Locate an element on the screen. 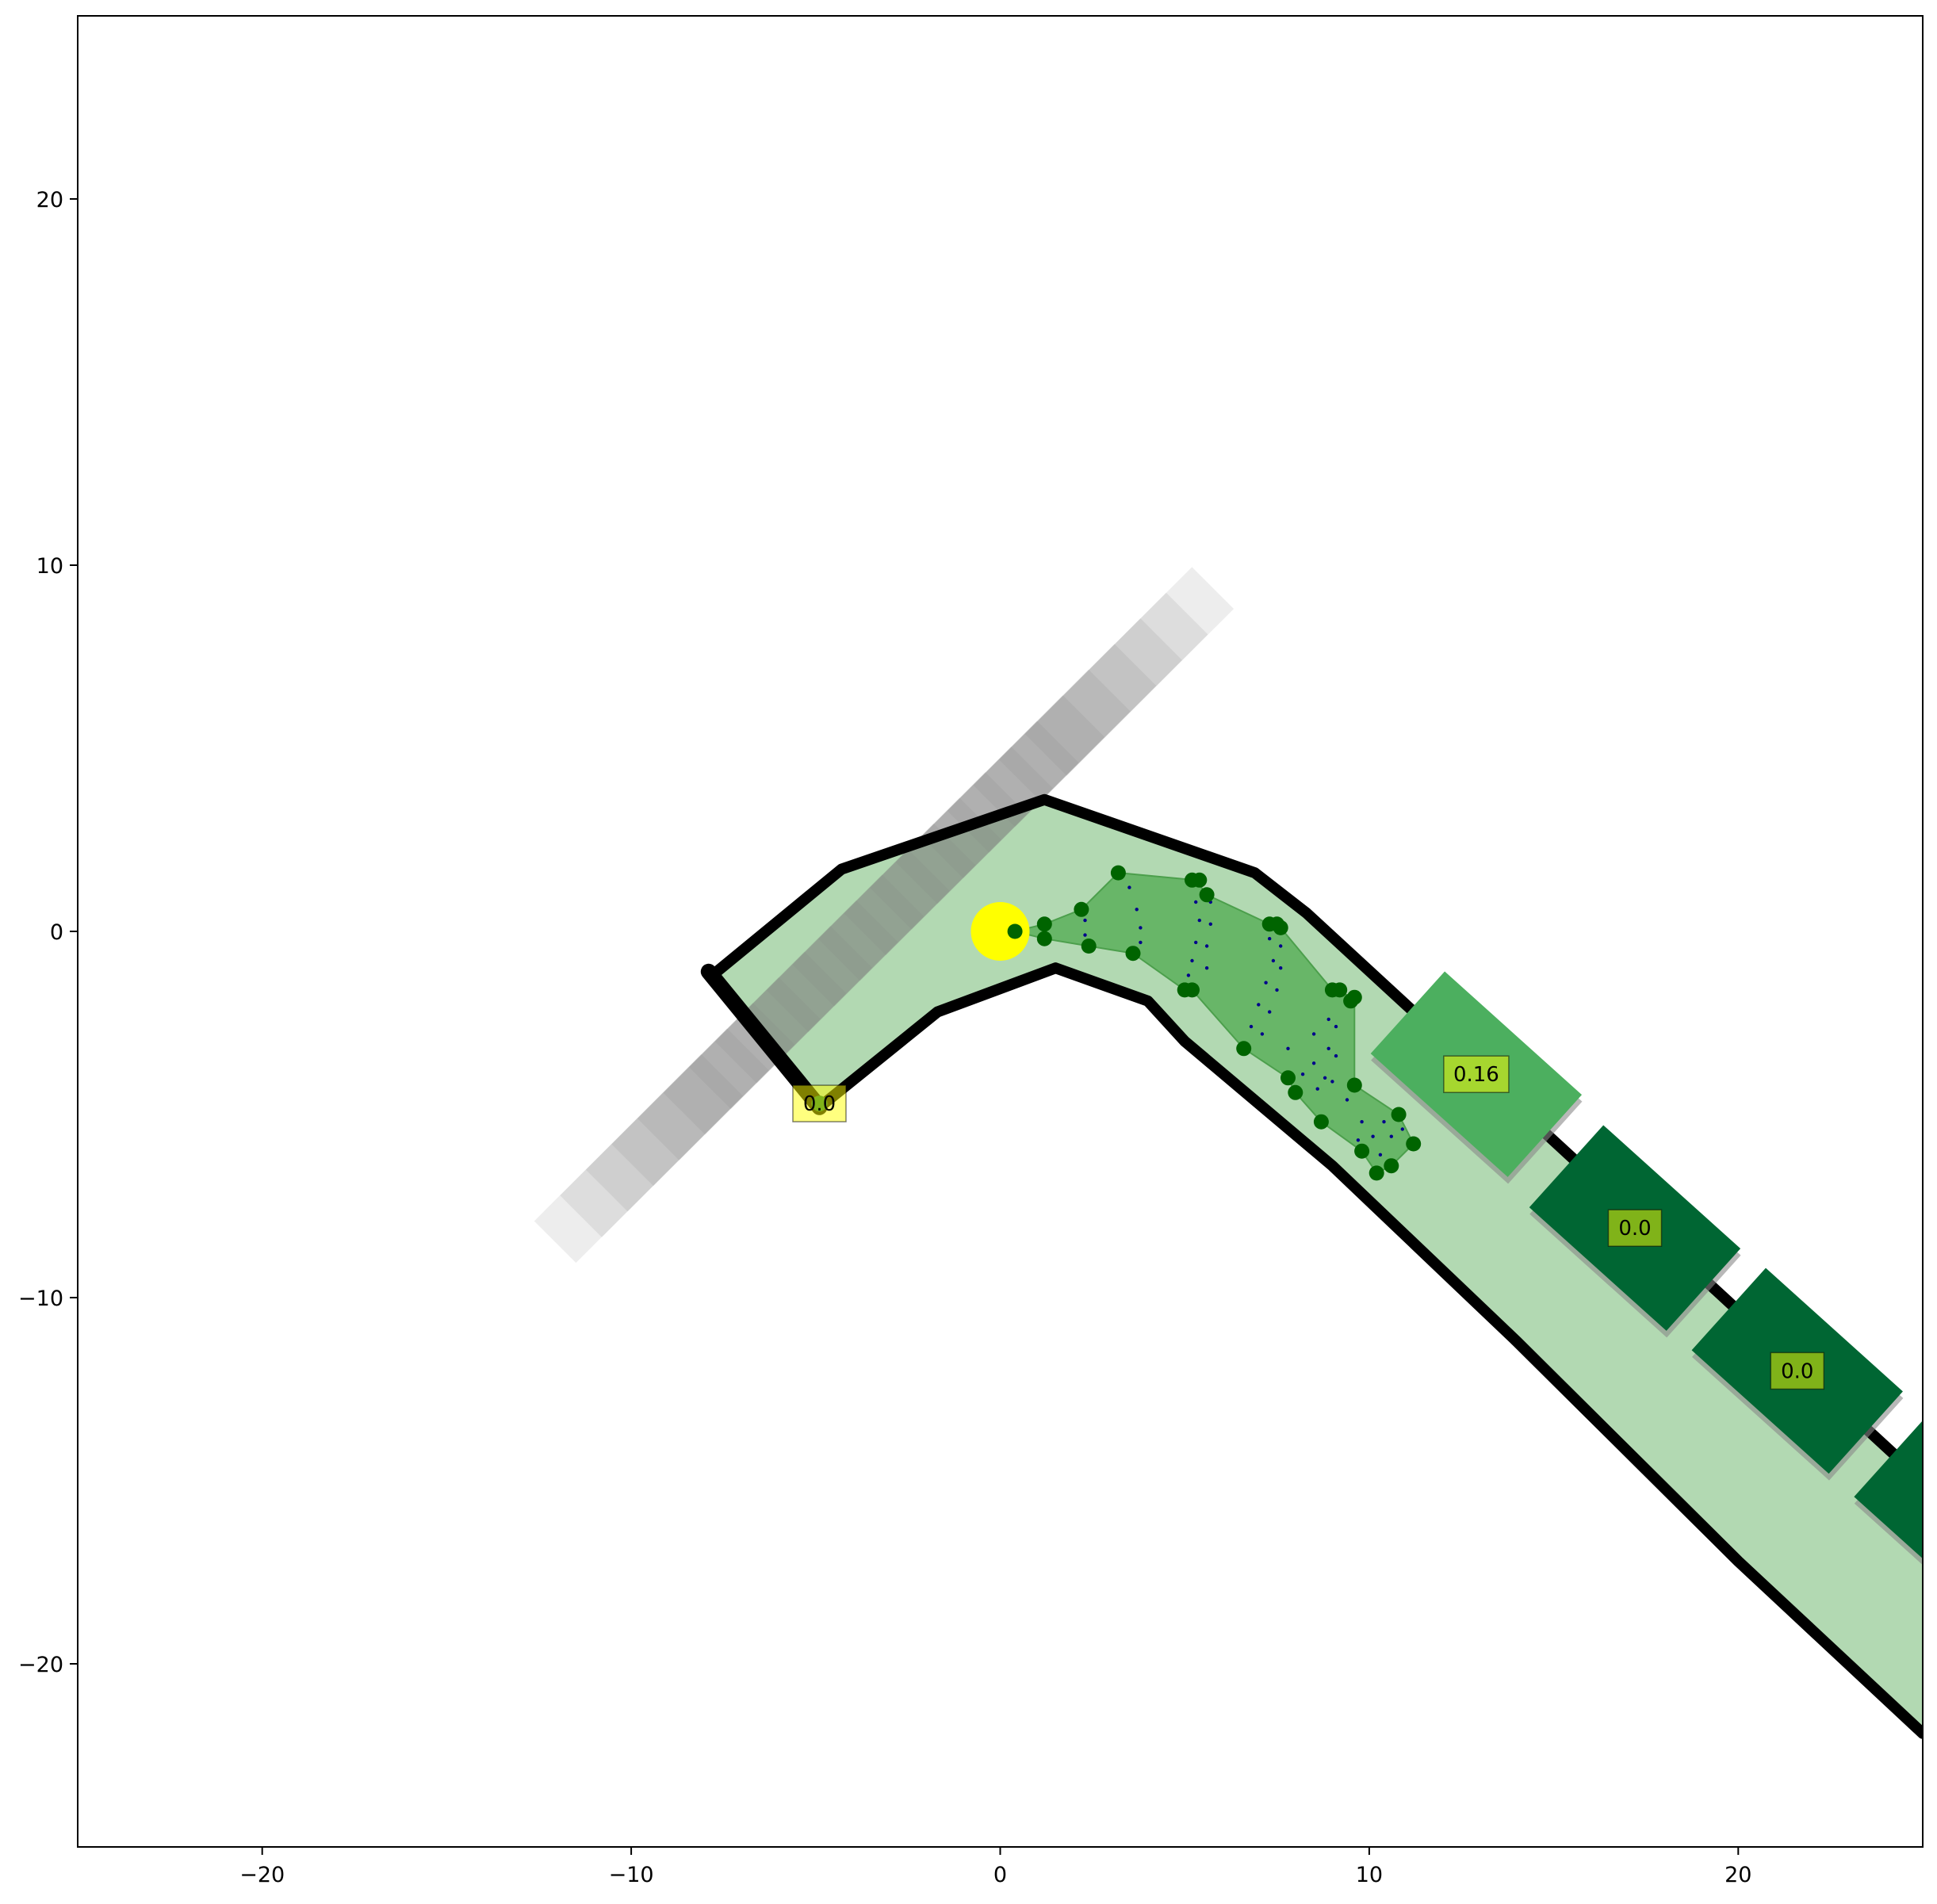  y-tick-label: −20 is located at coordinates (40, 1665).